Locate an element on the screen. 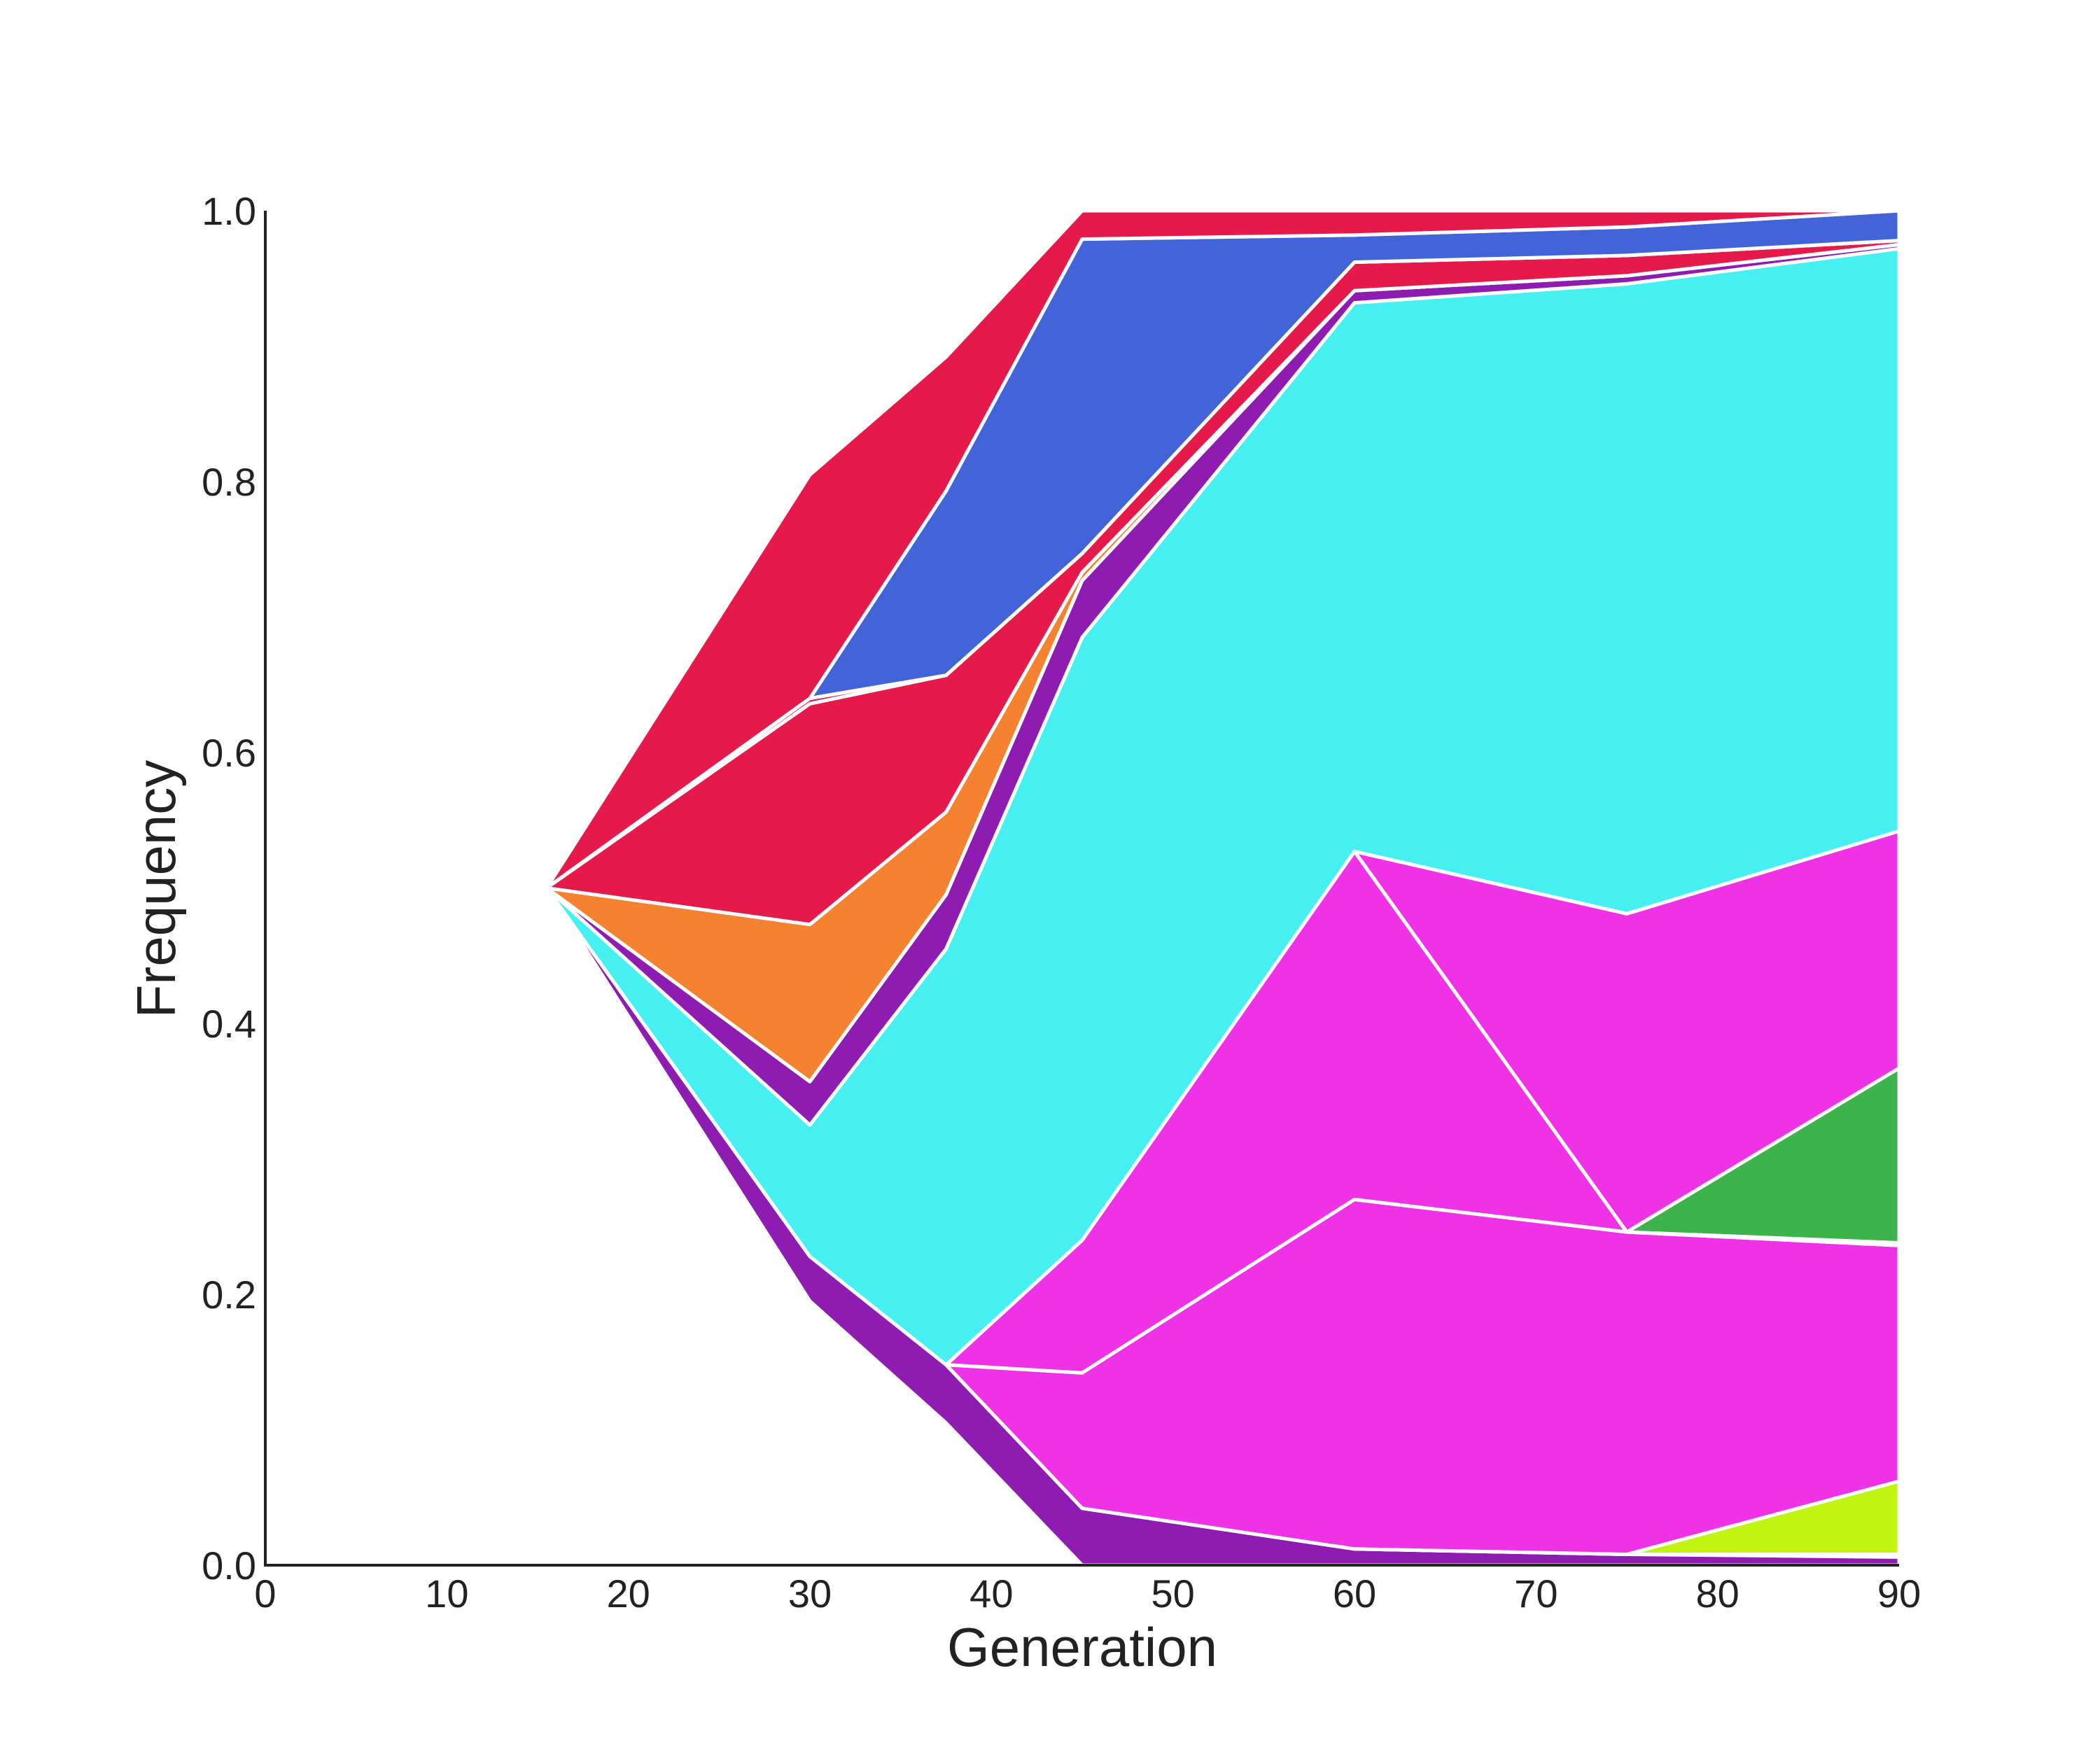 The width and height of the screenshot is (2100, 1750). y-tick-label: 0.8 is located at coordinates (229, 482).